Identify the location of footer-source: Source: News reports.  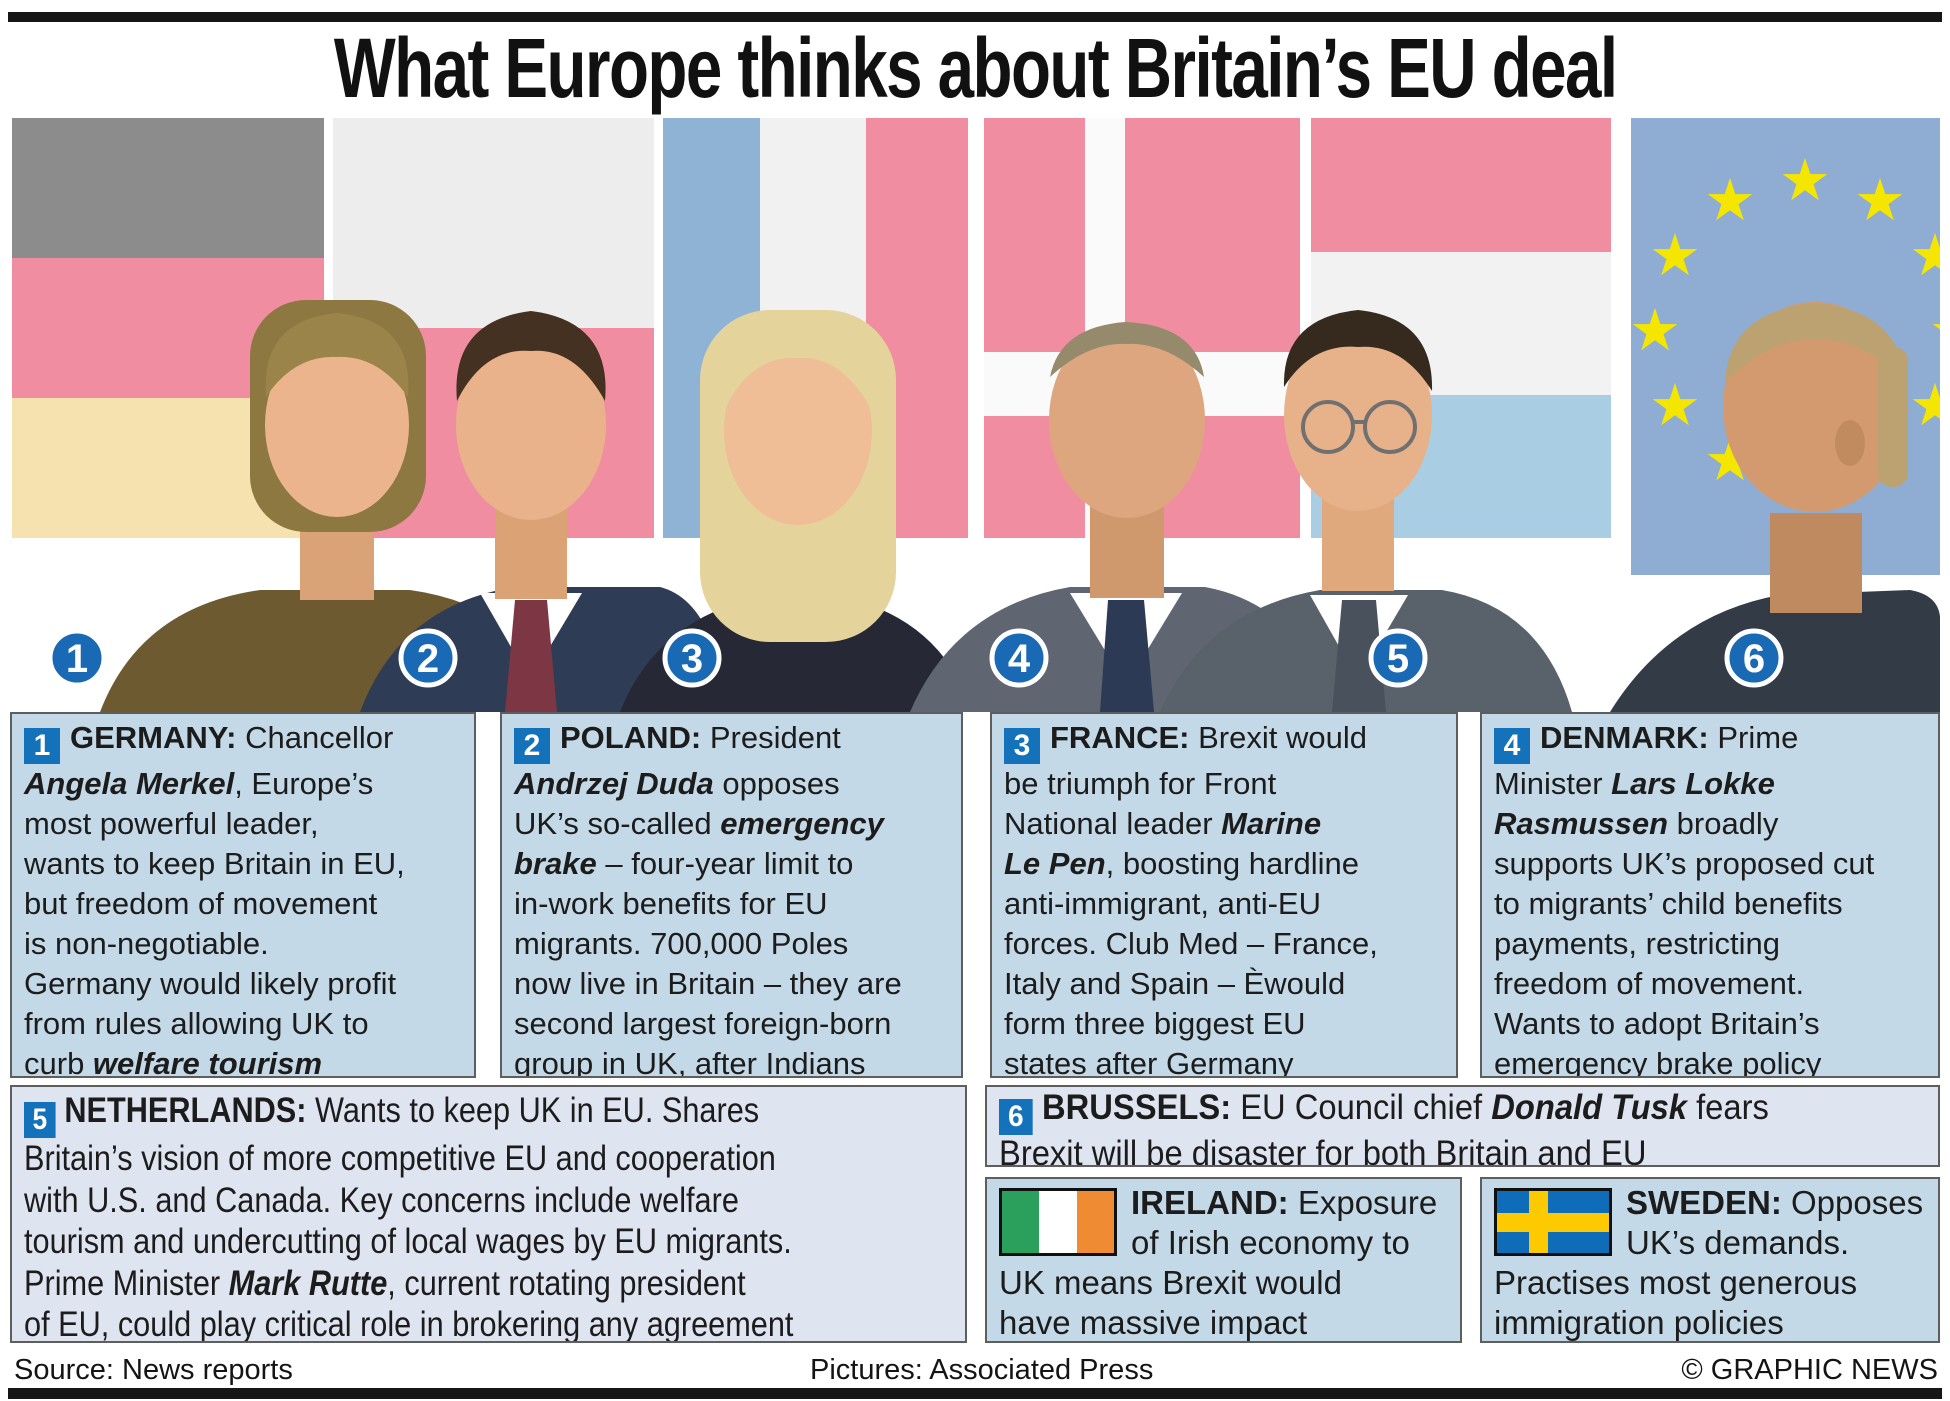
(153, 1370).